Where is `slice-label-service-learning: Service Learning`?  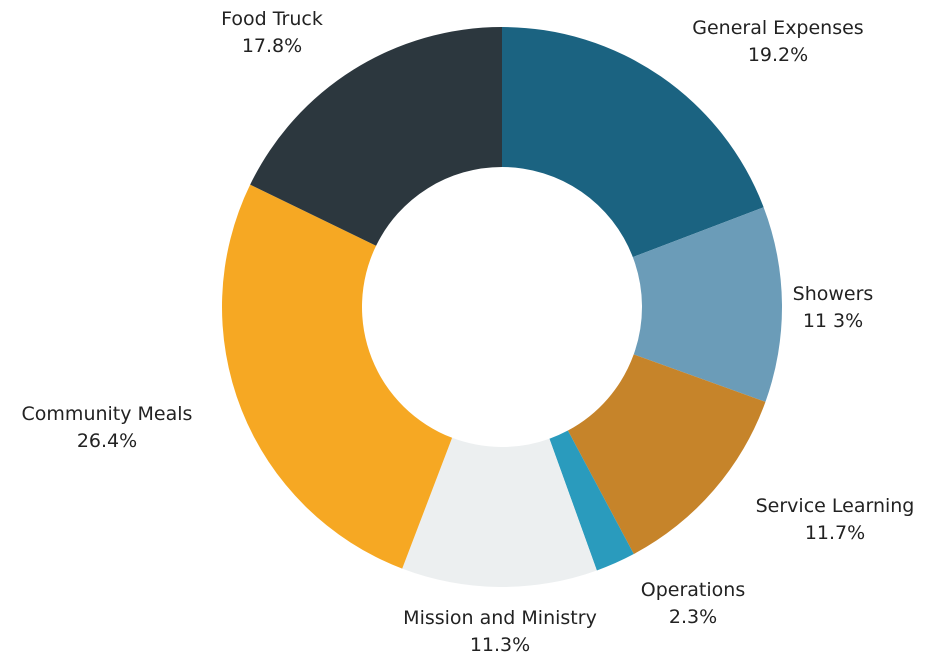 slice-label-service-learning: Service Learning is located at coordinates (835, 506).